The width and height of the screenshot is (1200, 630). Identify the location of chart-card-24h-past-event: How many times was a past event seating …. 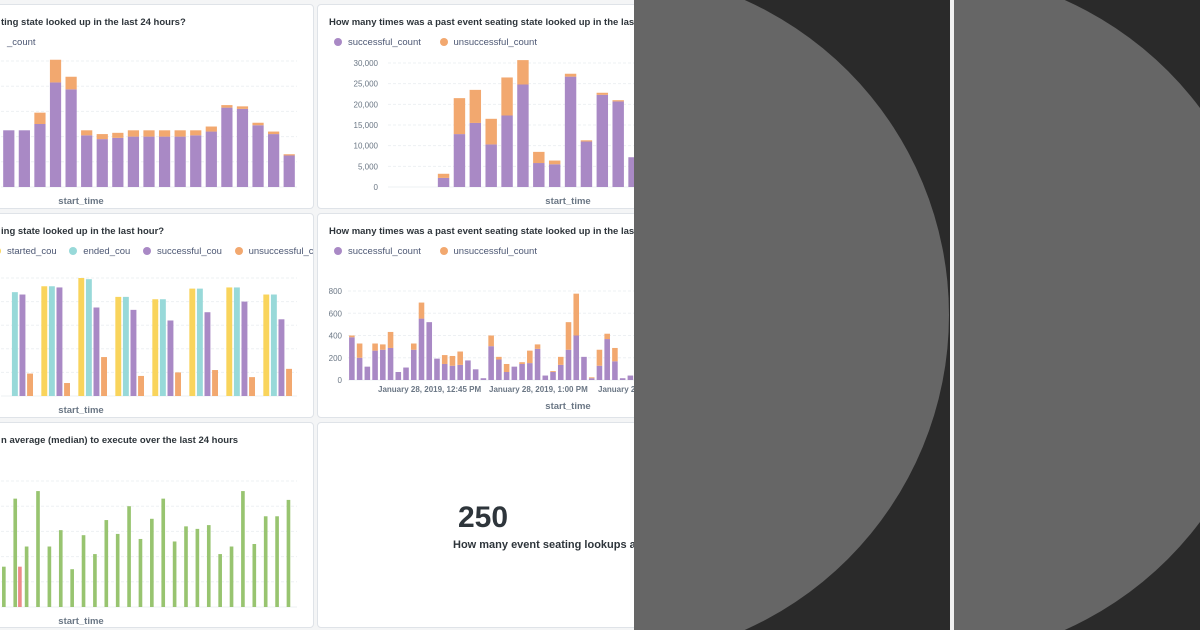
(475, 106).